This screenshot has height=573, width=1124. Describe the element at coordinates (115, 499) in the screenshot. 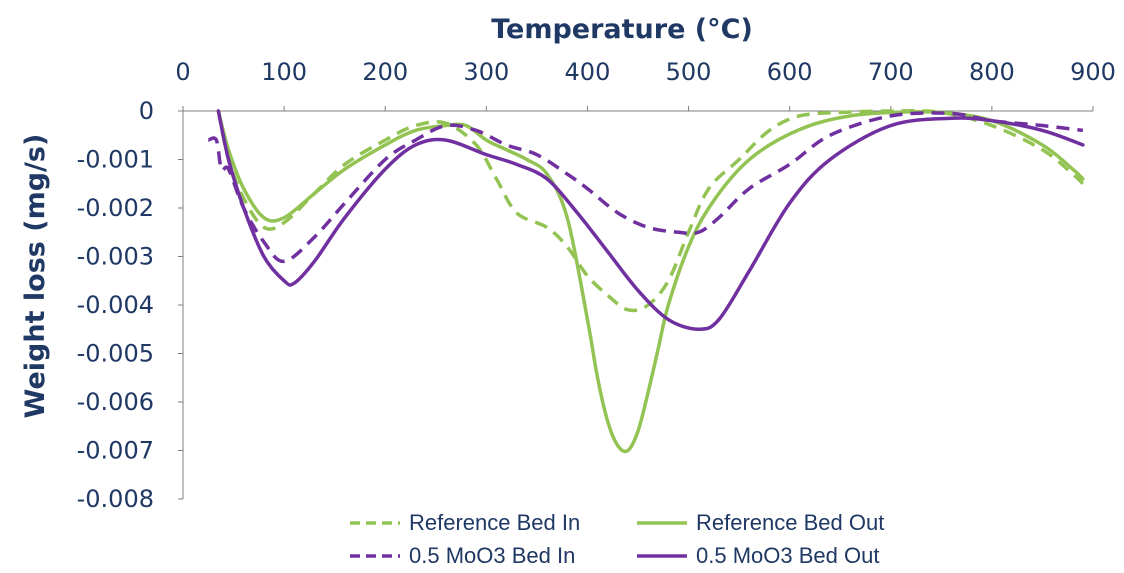

I see `y-tick-label: -0.008` at that location.